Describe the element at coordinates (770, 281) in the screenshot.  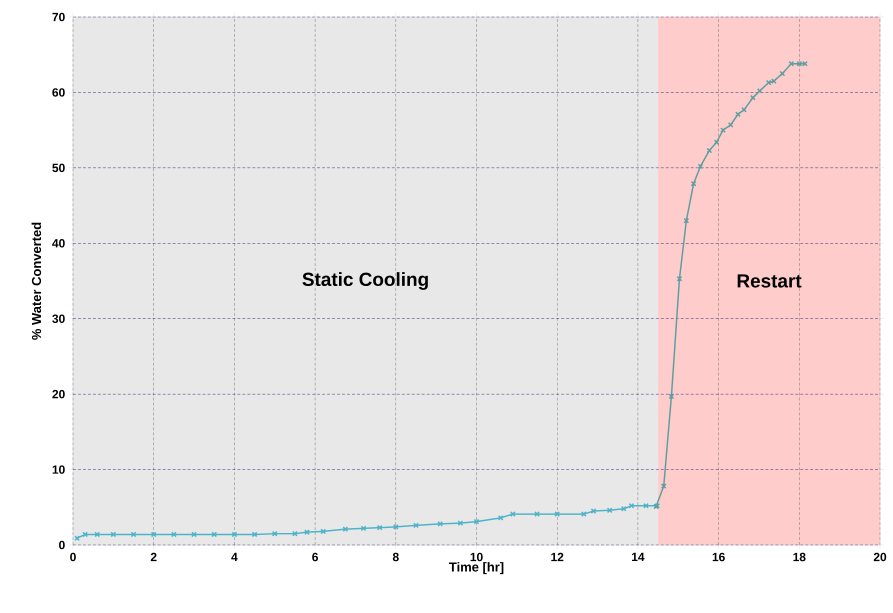
I see `band-label: Restart` at that location.